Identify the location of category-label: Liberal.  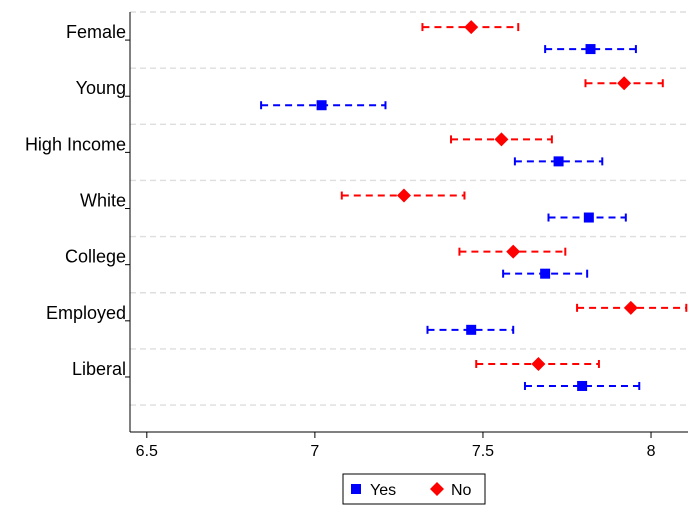
(99, 369).